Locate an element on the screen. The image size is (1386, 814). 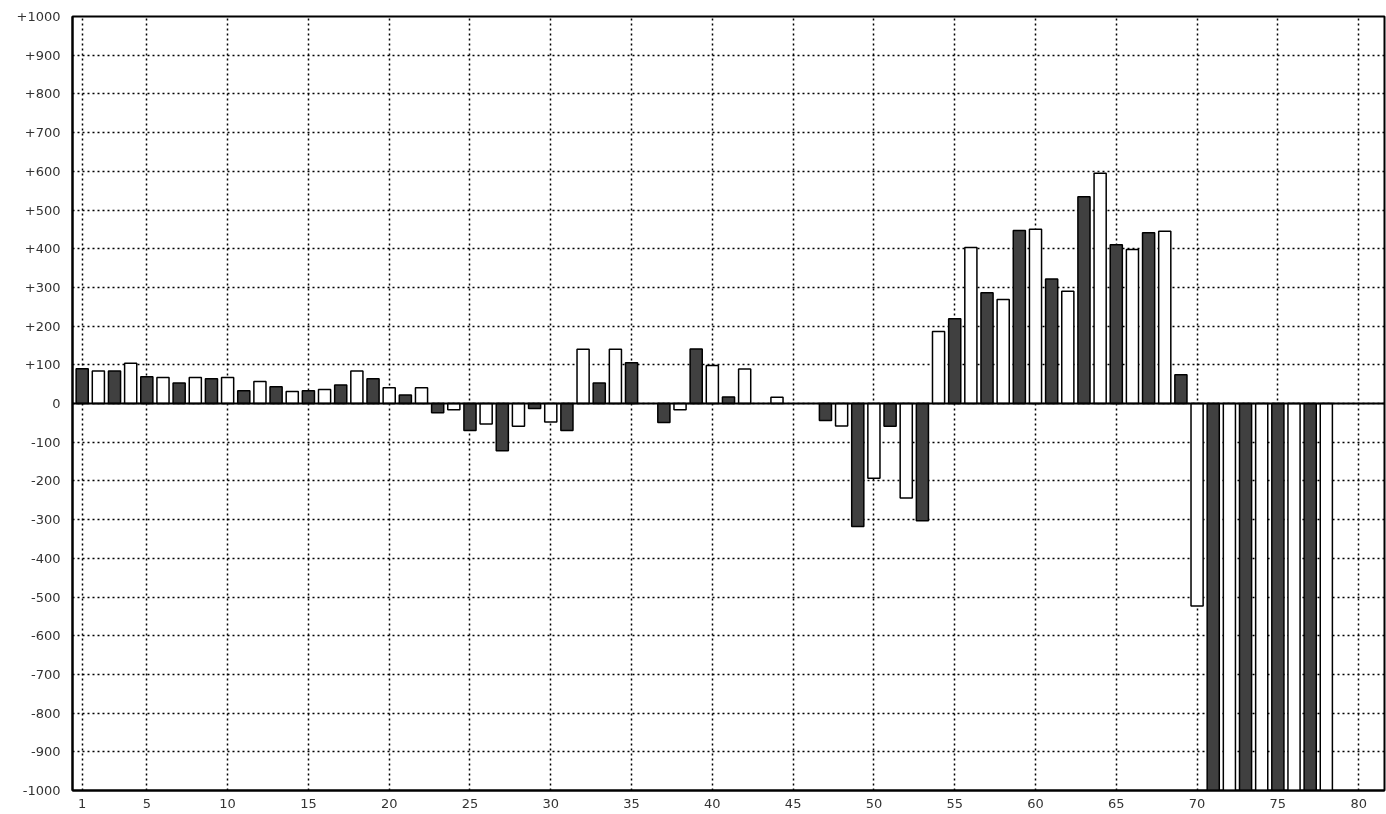
y-tick-label: +700 is located at coordinates (42, 133).